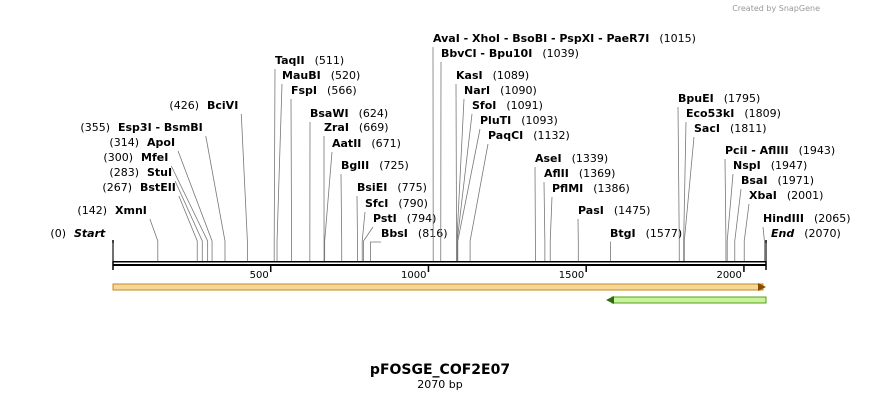 The height and width of the screenshot is (400, 880). Describe the element at coordinates (632, 210) in the screenshot. I see `site-position: (1475)` at that location.